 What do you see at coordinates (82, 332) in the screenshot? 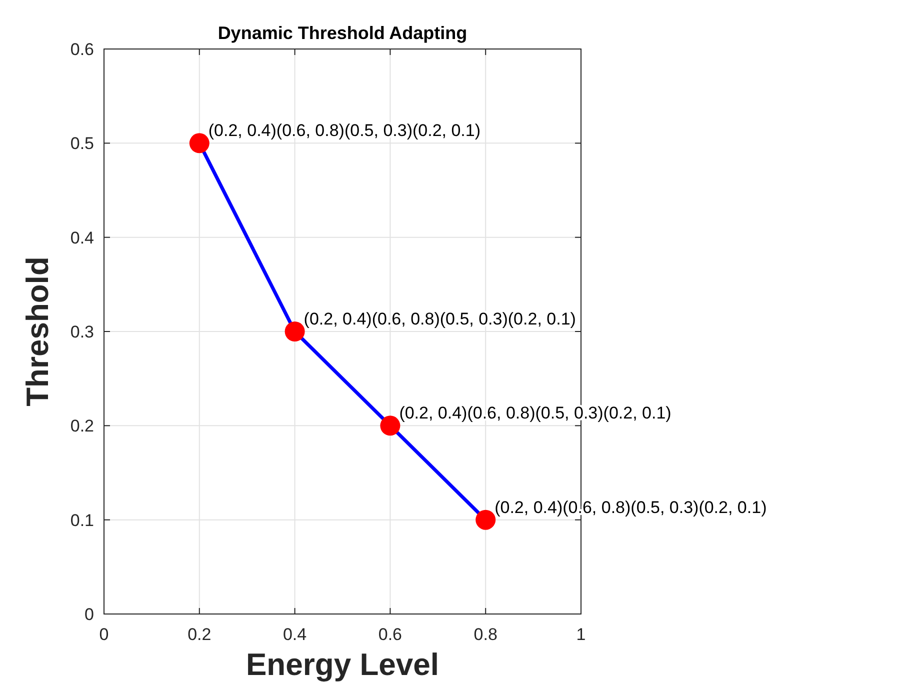
I see `y-tick-label: 0.3` at bounding box center [82, 332].